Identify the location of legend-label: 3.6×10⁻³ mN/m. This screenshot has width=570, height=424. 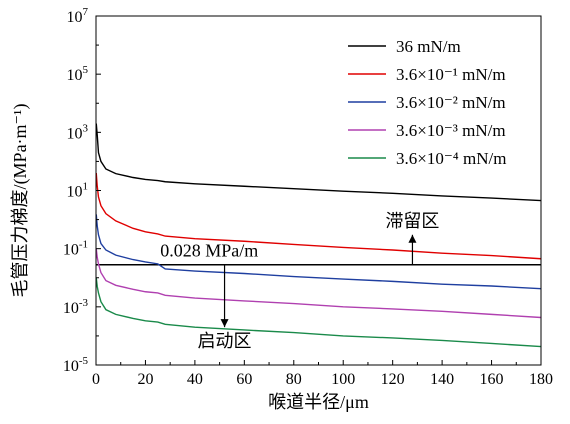
(451, 130).